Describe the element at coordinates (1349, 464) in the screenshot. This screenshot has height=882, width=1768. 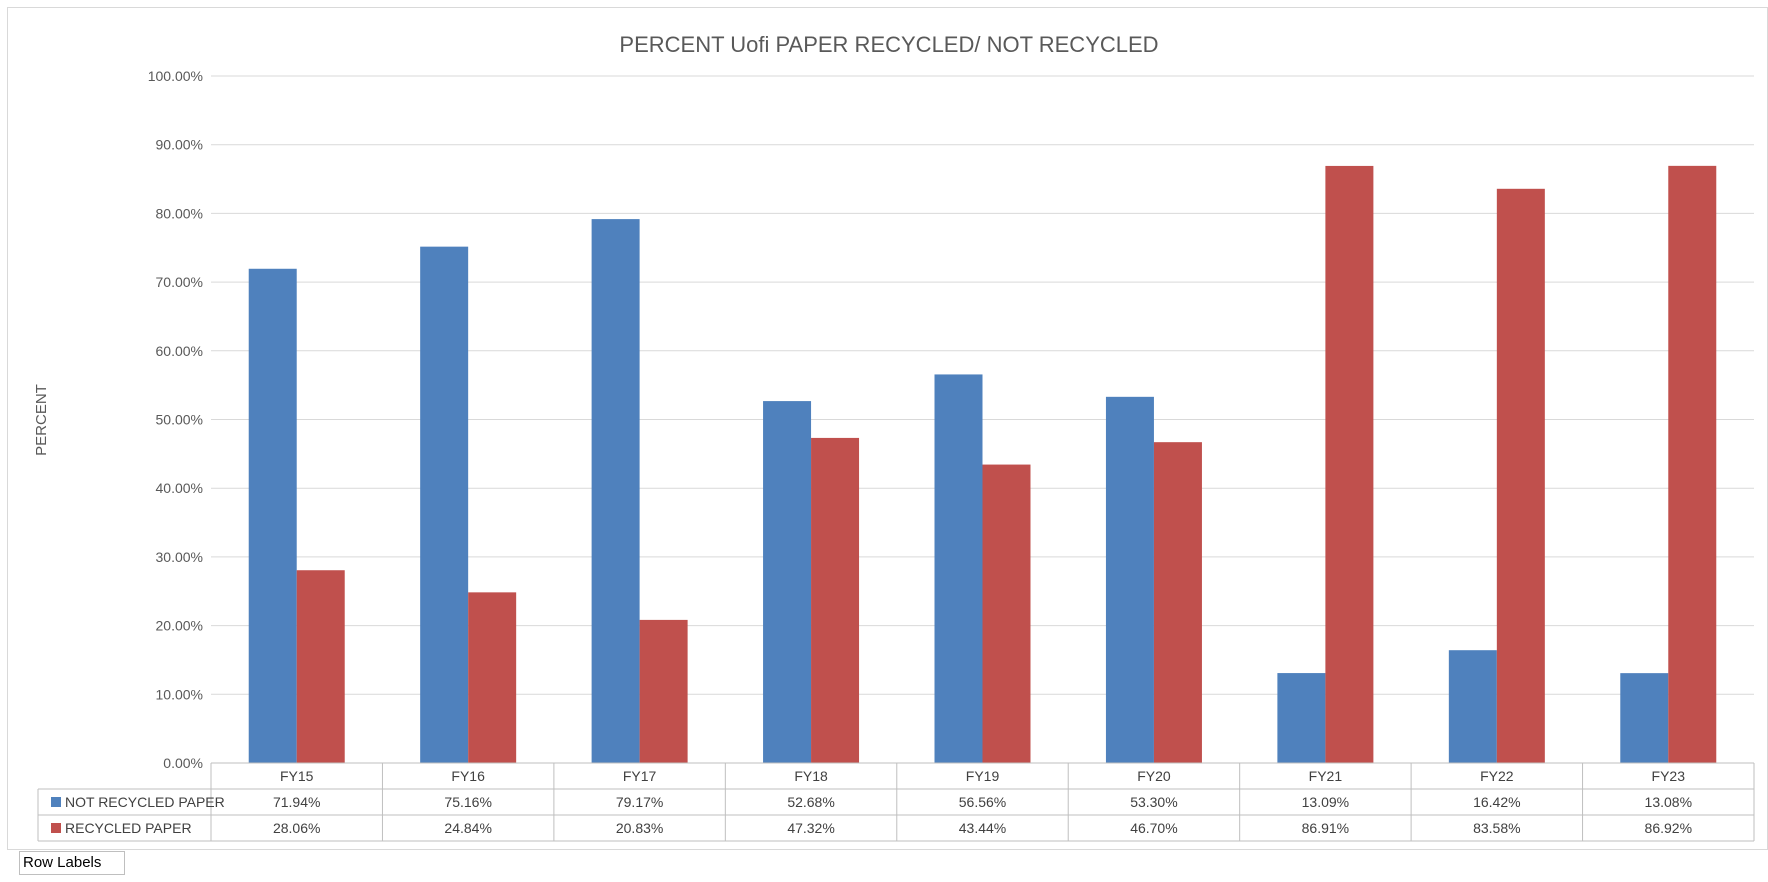
I see `bar-recycled-fy21` at that location.